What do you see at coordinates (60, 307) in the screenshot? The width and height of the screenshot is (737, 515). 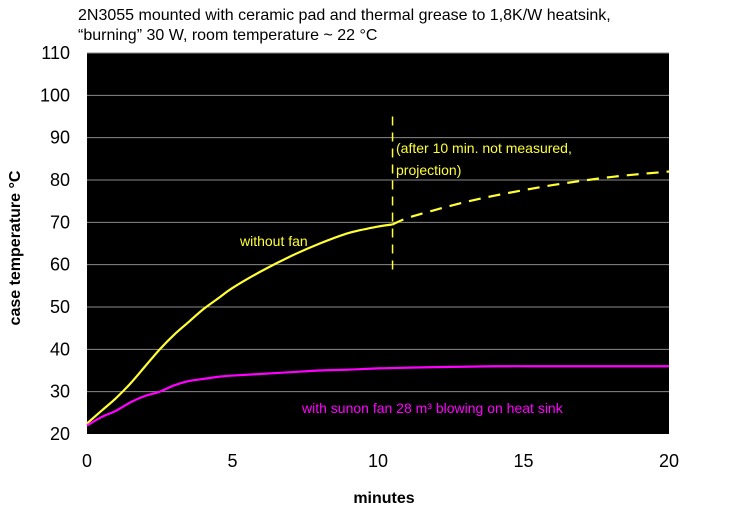 I see `y-tick-label-50: 50` at bounding box center [60, 307].